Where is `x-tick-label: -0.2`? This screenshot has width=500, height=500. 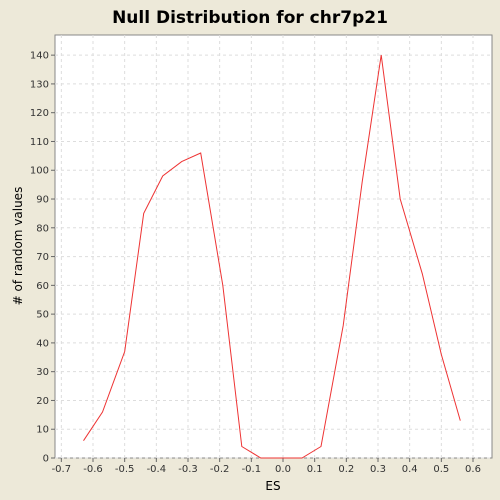 x-tick-label: -0.2 is located at coordinates (220, 469).